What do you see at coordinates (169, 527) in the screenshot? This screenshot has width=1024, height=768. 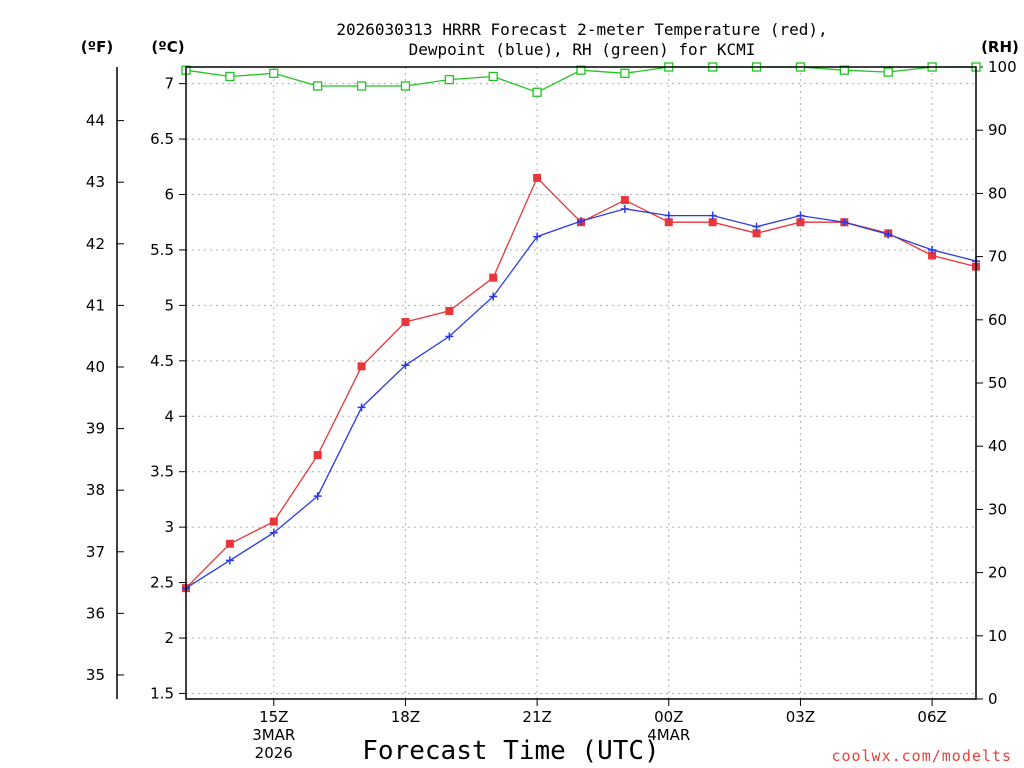 I see `celsius-tick-label: 3` at bounding box center [169, 527].